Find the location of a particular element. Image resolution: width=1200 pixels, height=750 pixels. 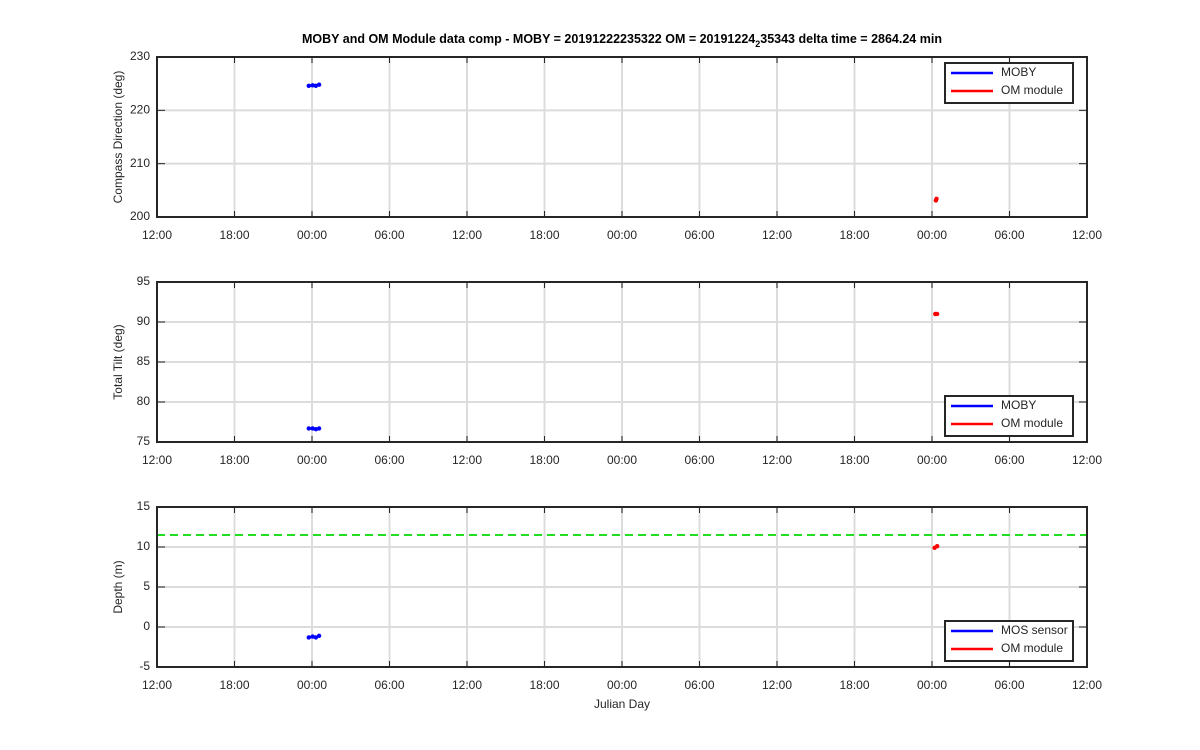

y-tick-label: 95 is located at coordinates (144, 281).